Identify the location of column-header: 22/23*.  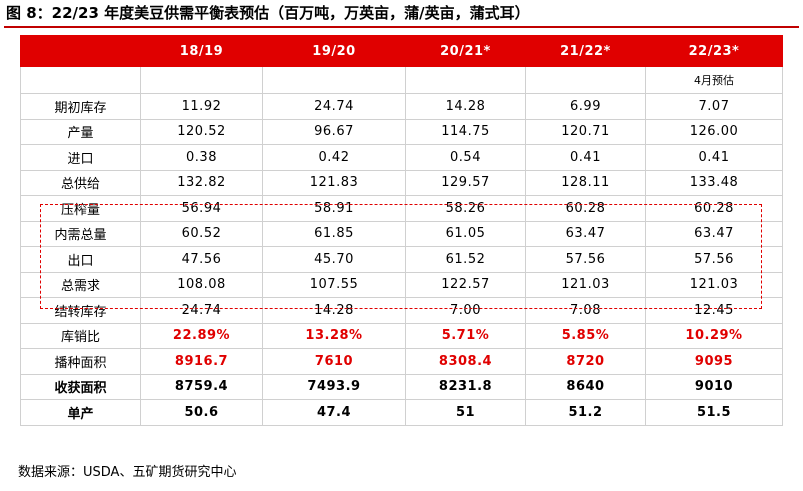
(714, 51).